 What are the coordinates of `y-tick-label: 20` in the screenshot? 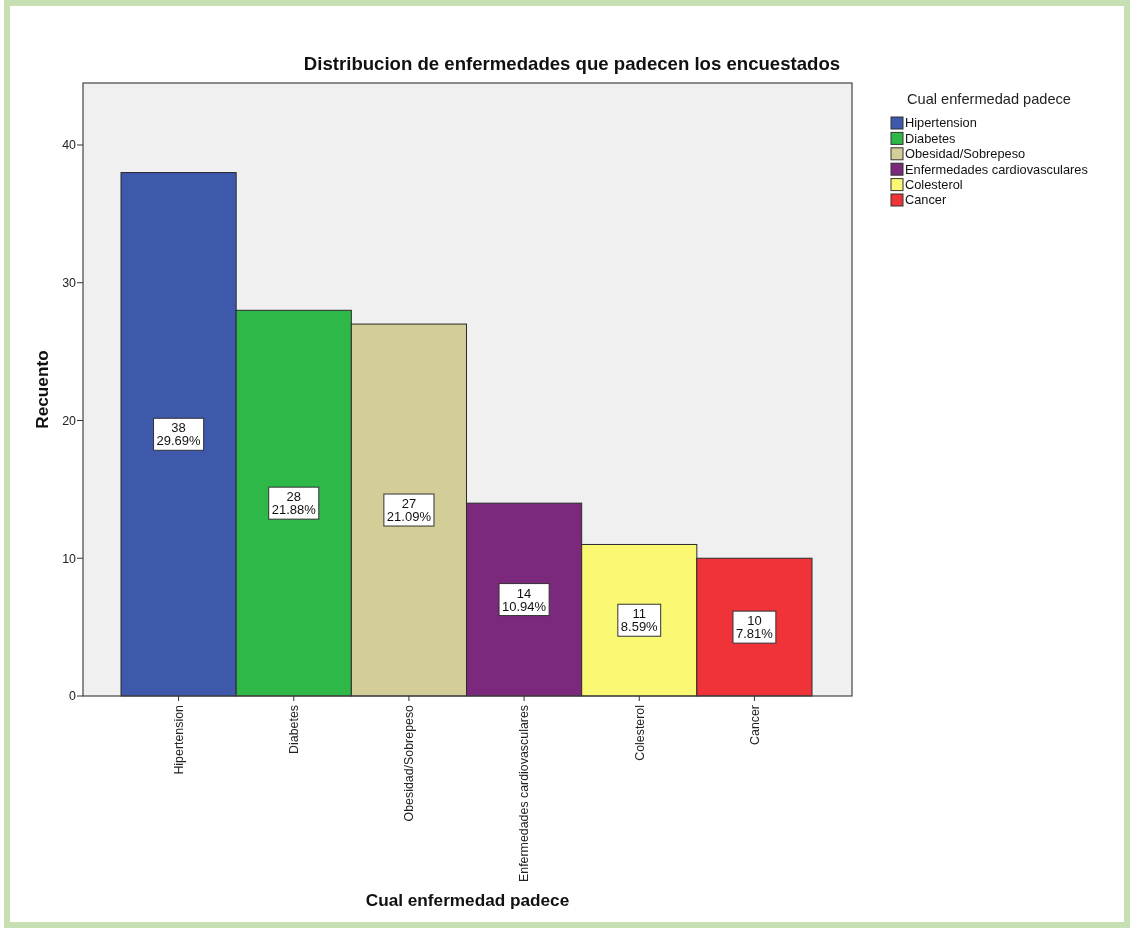 It's located at (69, 420).